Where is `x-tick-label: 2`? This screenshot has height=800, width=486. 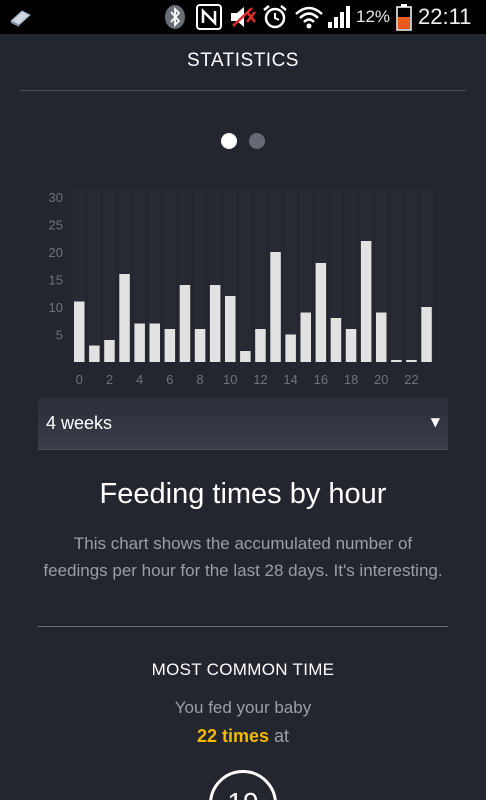
x-tick-label: 2 is located at coordinates (109, 379).